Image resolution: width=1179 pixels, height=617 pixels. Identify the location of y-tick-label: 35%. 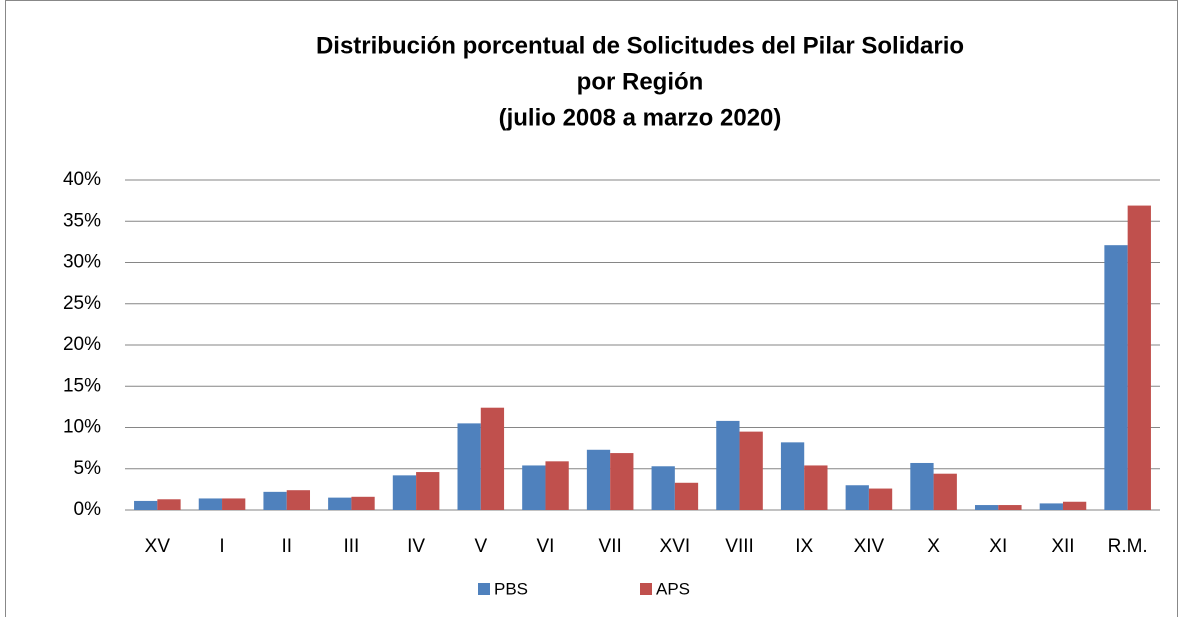
(82, 220).